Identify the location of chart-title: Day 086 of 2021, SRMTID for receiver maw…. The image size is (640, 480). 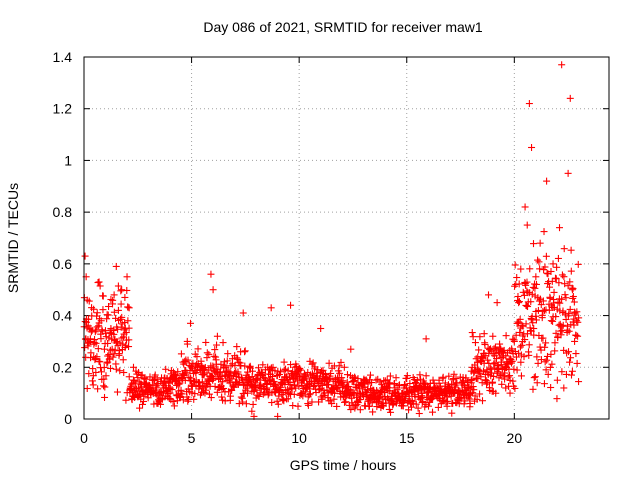
(343, 27).